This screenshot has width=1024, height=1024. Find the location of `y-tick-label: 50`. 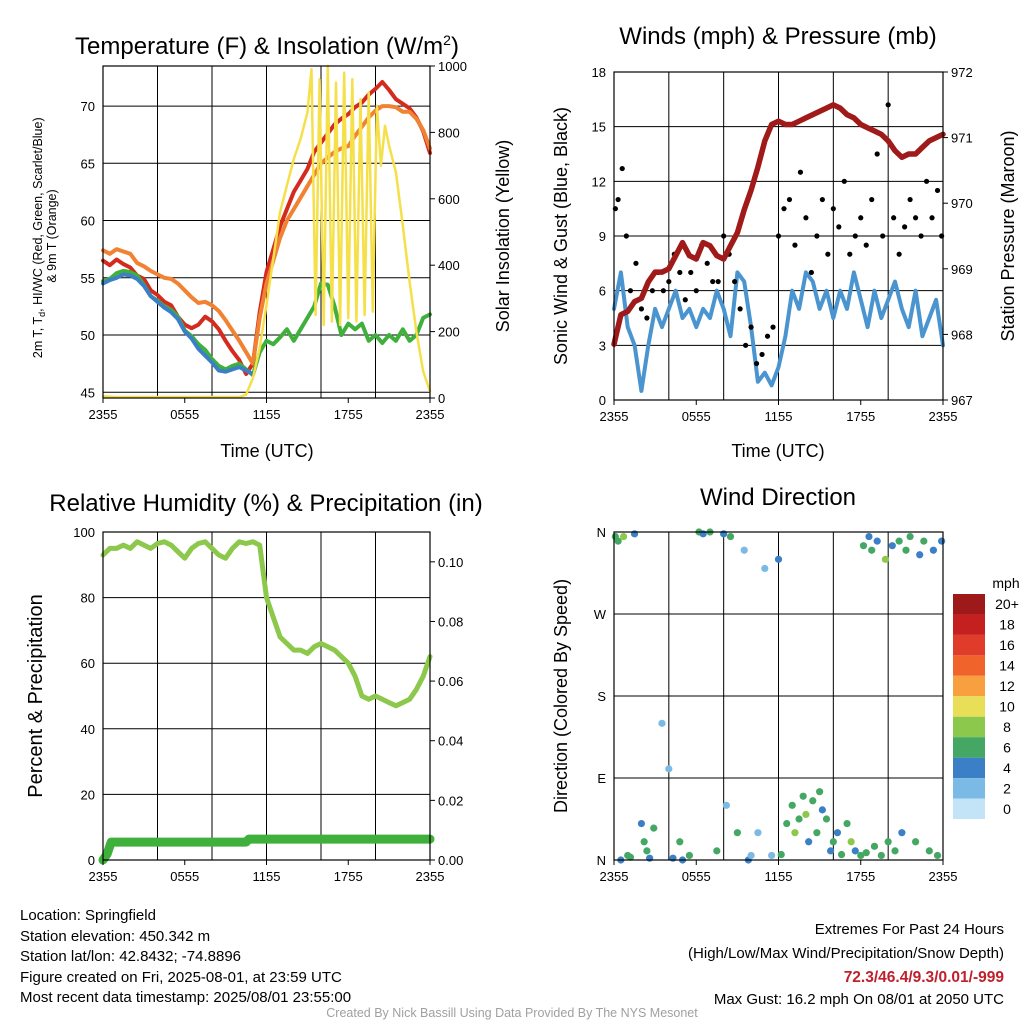

y-tick-label: 50 is located at coordinates (88, 335).